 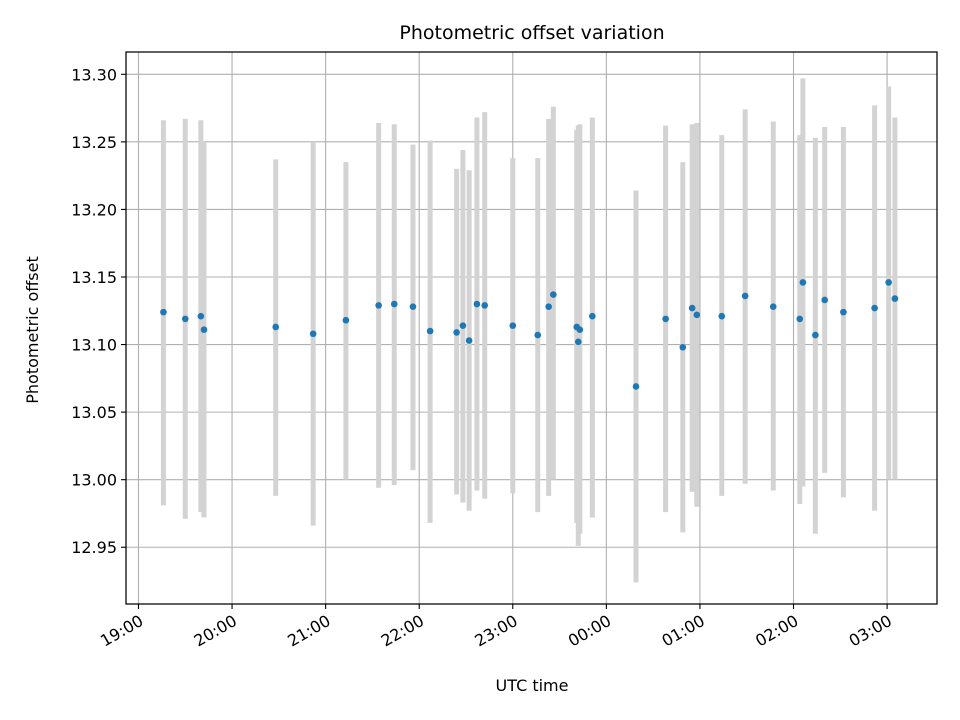 What do you see at coordinates (94, 277) in the screenshot?
I see `y-tick-label: 13.15` at bounding box center [94, 277].